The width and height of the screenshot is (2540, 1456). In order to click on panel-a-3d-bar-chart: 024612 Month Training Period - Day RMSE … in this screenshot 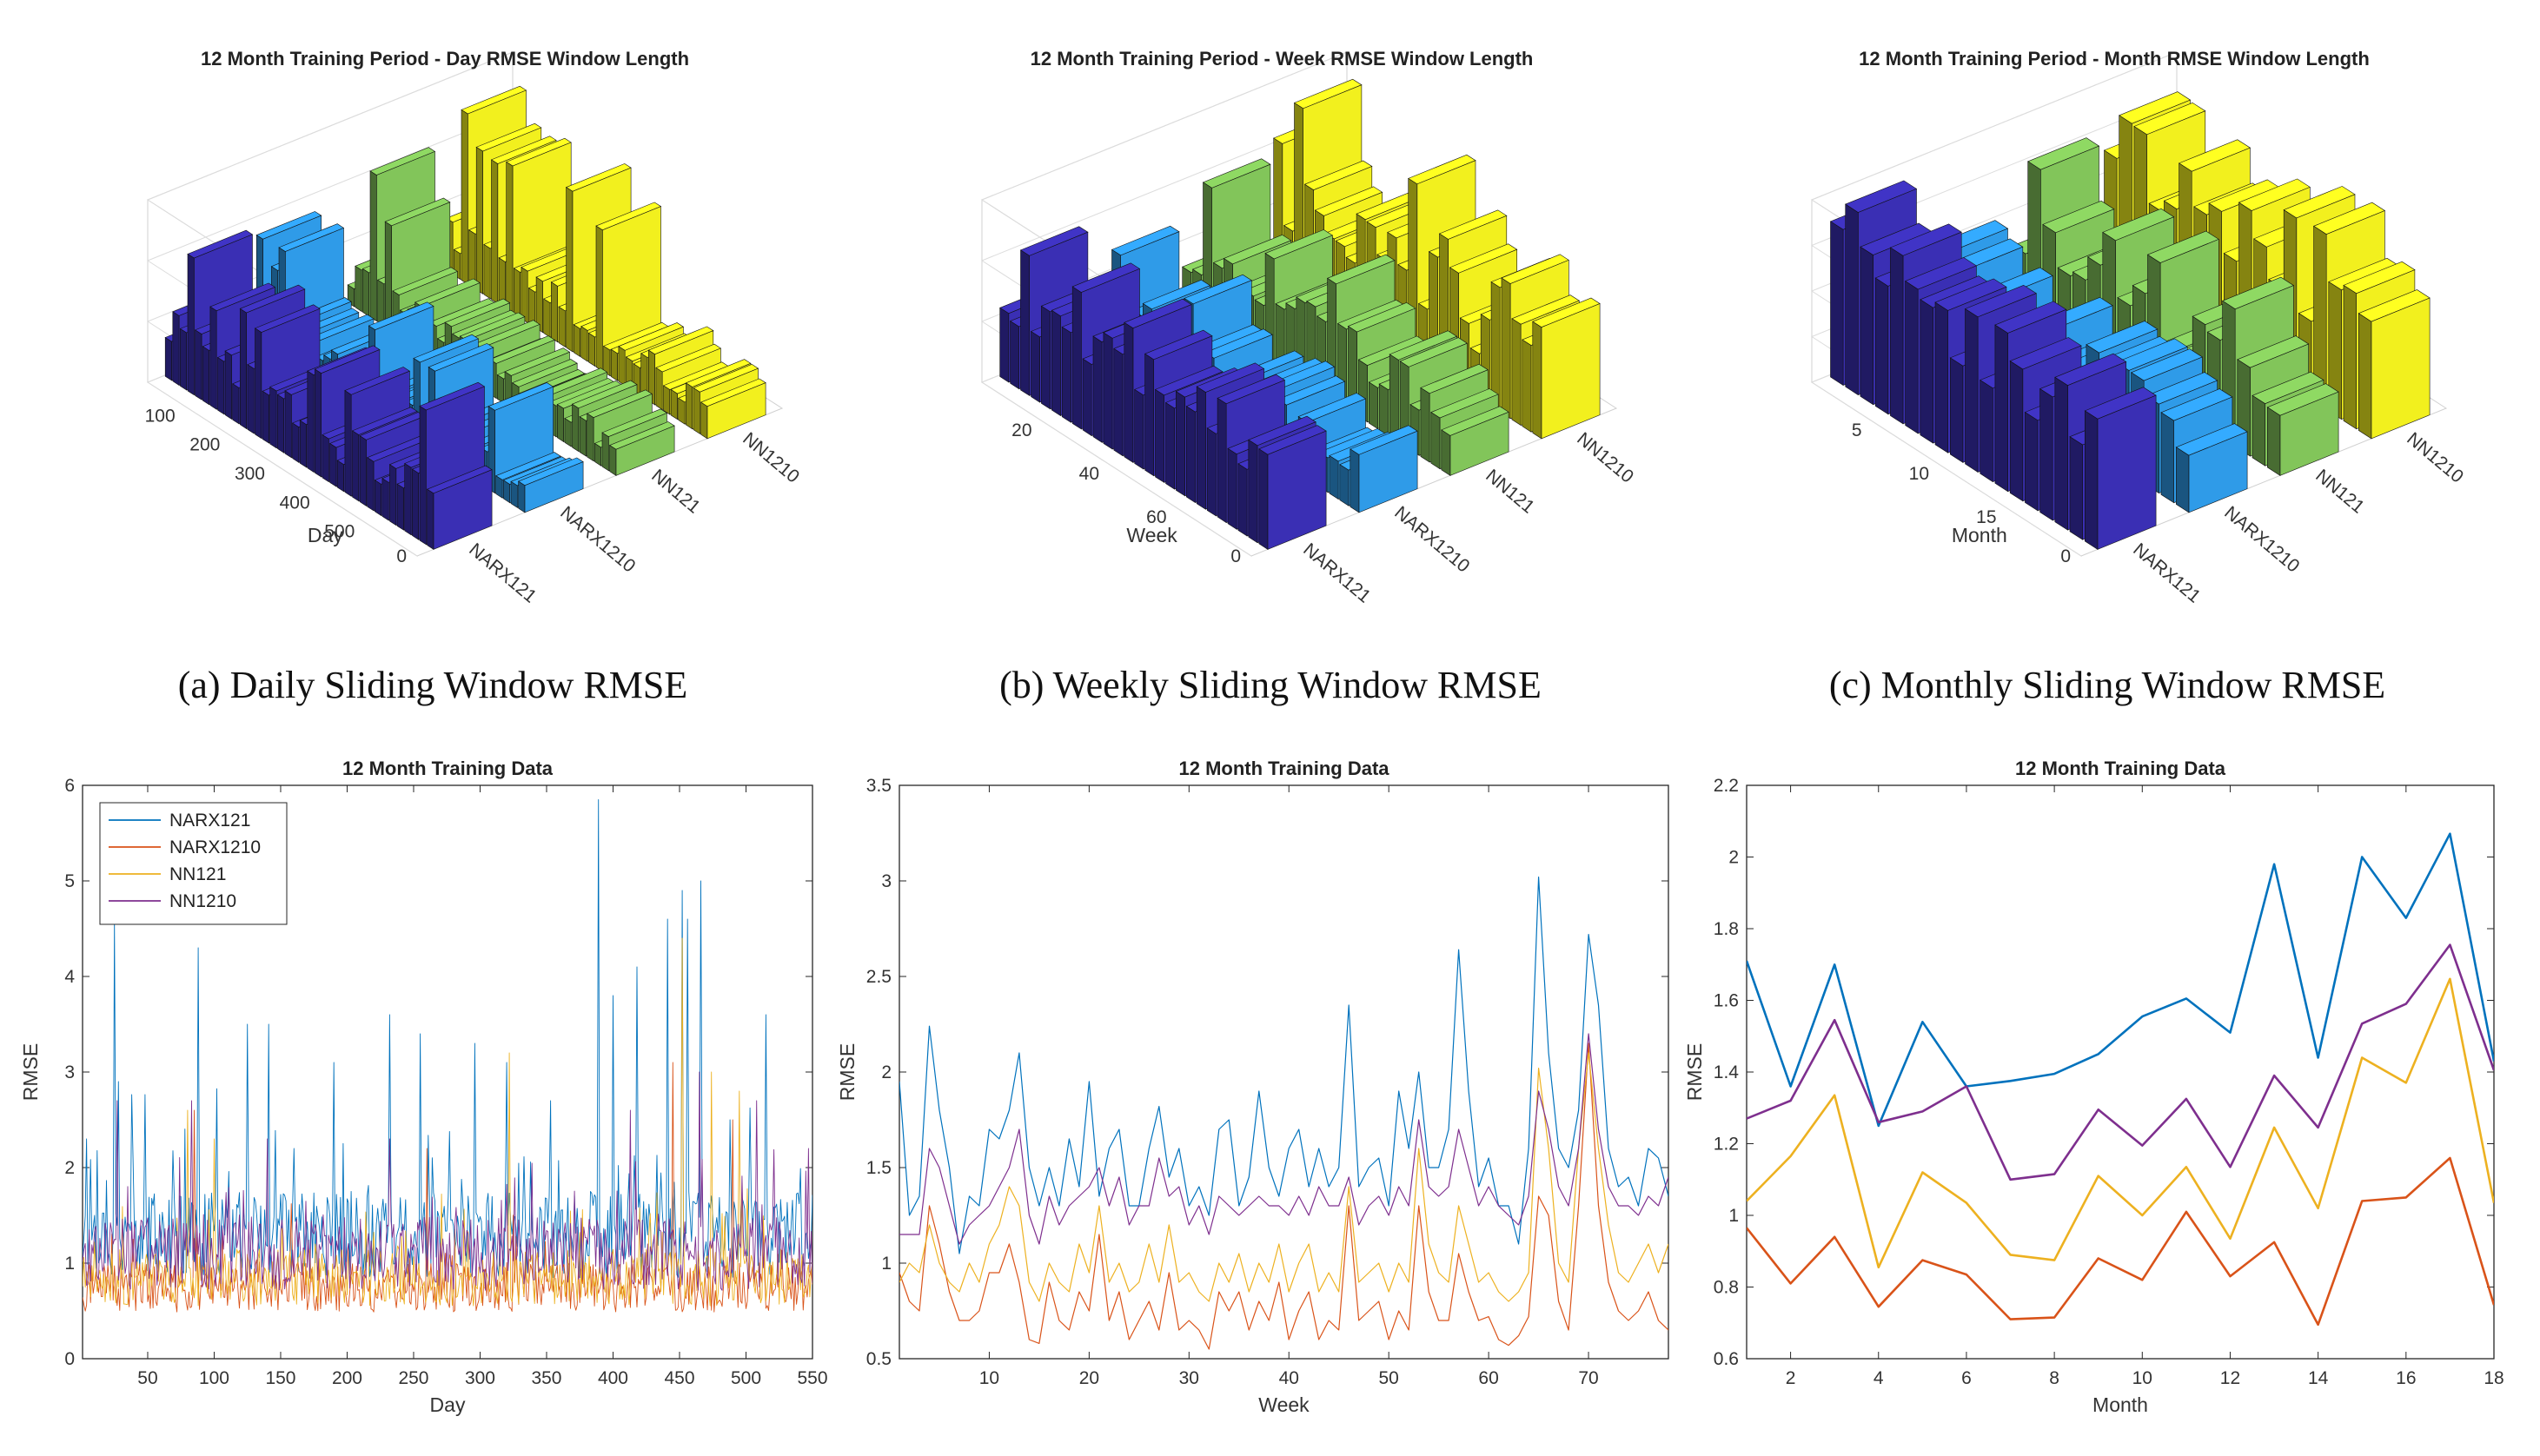, I will do `click(474, 327)`.